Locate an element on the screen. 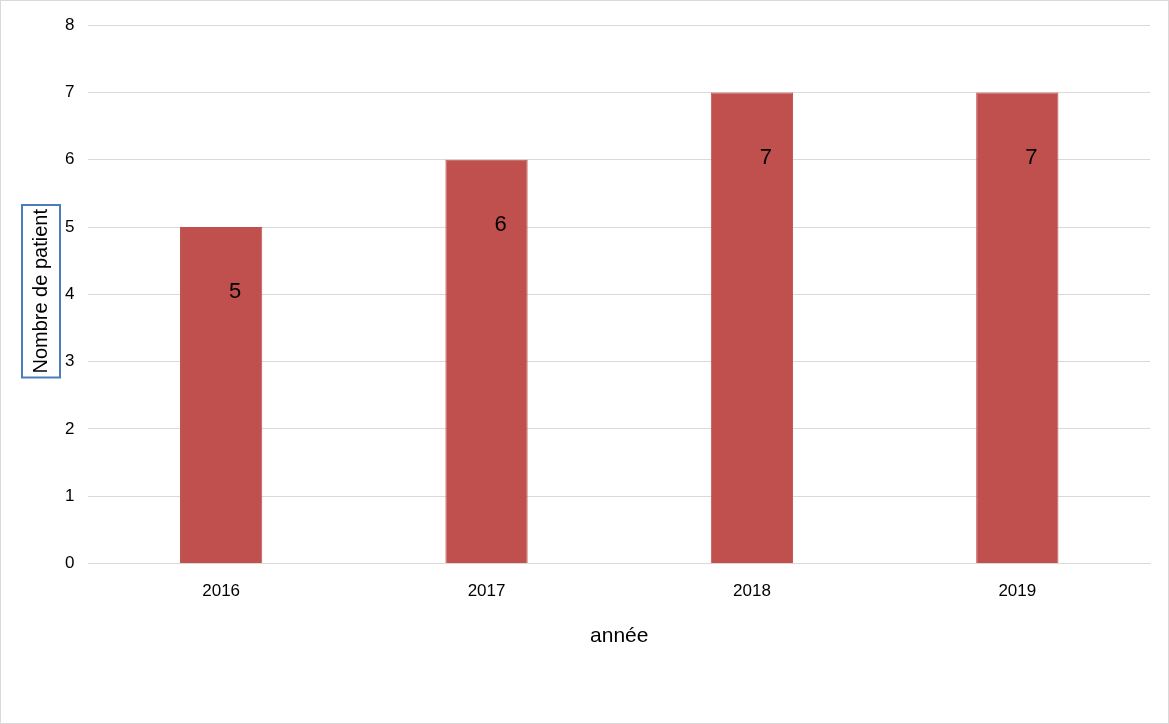 The height and width of the screenshot is (724, 1169). y-tick-label: 3 is located at coordinates (69, 361).